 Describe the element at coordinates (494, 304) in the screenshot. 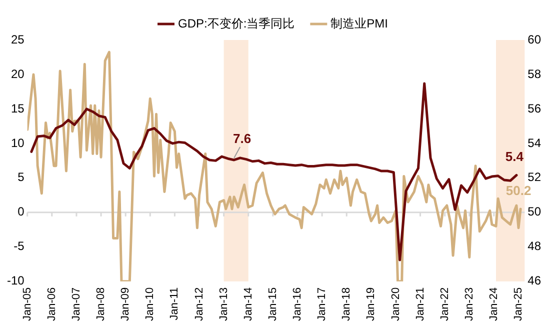

I see `x-tick-label: Jan-24` at that location.